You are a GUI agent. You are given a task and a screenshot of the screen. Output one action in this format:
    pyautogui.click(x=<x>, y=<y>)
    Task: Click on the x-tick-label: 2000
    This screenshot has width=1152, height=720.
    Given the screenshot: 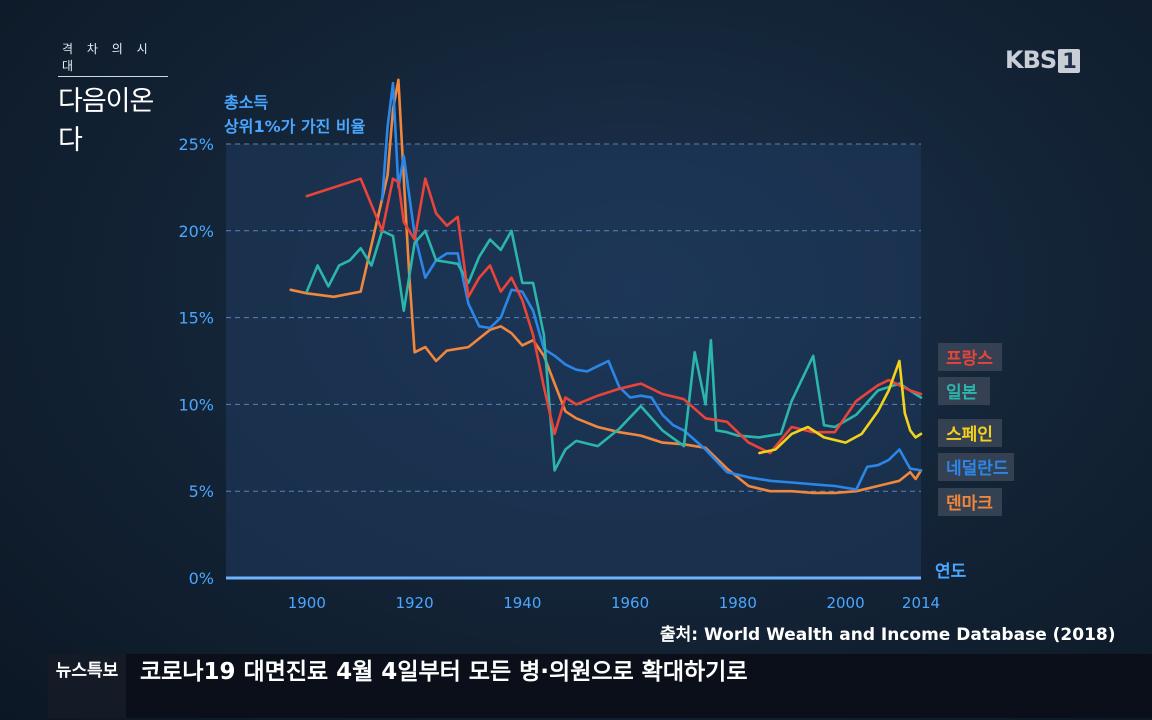 What is the action you would take?
    pyautogui.click(x=845, y=603)
    